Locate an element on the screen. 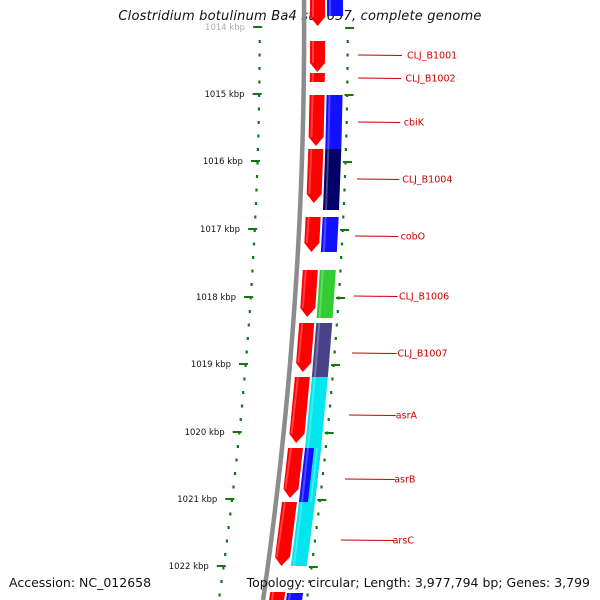  backbone-layer is located at coordinates (283, 300).